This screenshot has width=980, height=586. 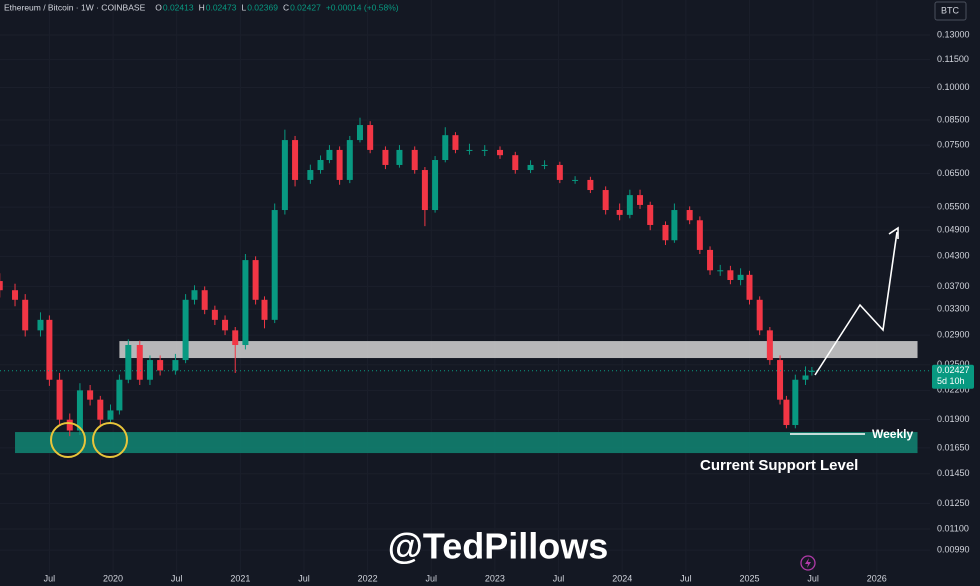 I want to click on last-price-label: 0.02427, so click(x=953, y=370).